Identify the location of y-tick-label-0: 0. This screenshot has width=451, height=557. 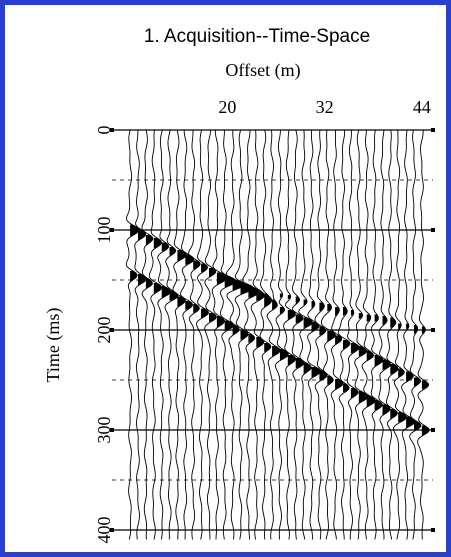
(104, 130).